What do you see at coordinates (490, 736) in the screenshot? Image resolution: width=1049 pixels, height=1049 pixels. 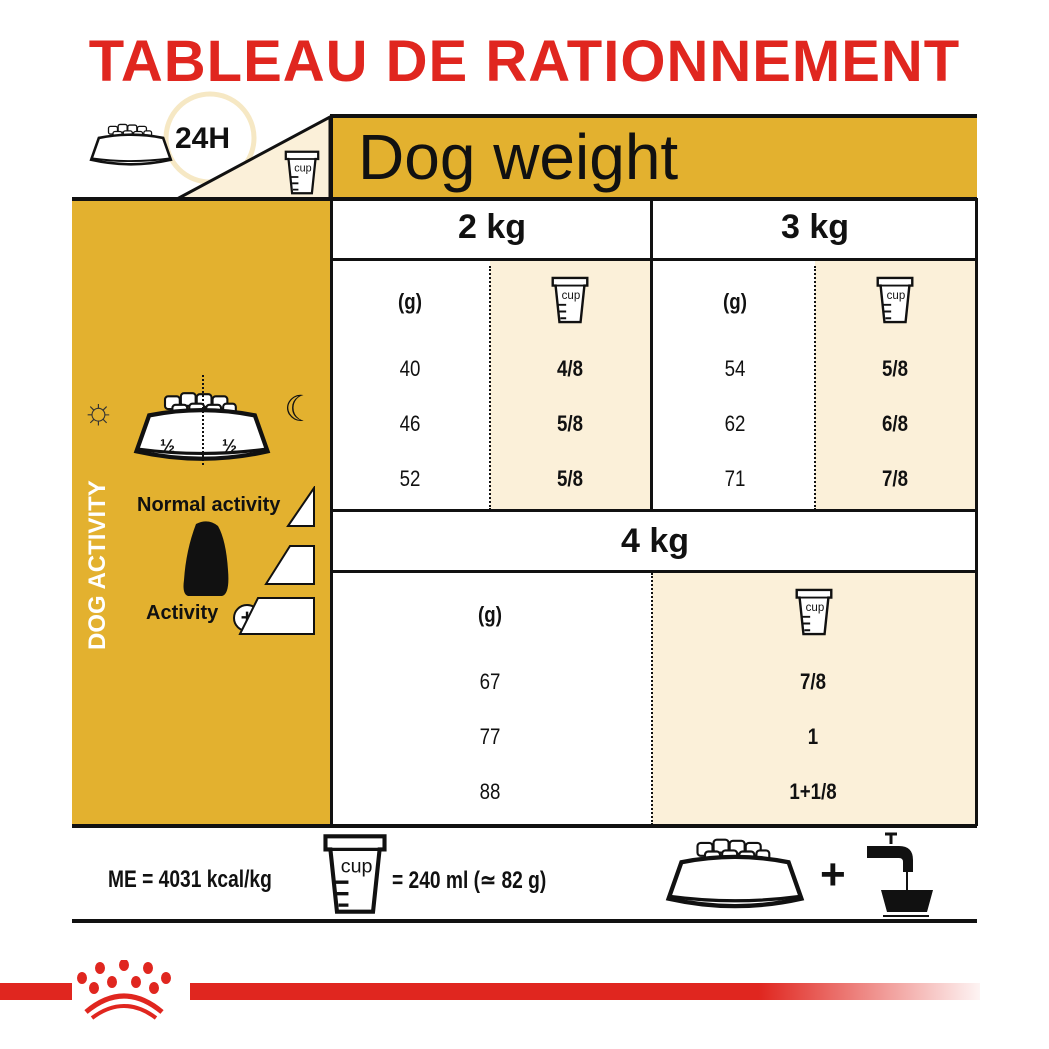 I see `grams-value: 77` at bounding box center [490, 736].